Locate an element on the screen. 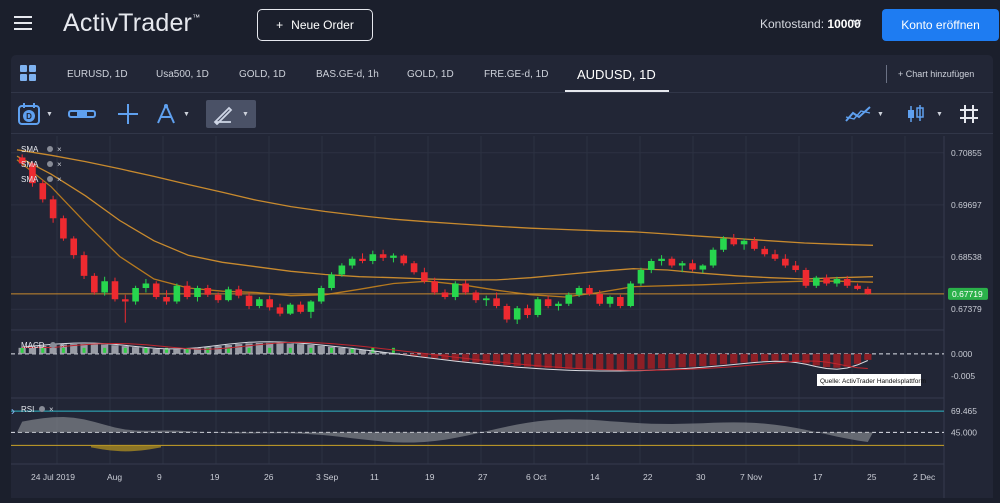  current-price-label: 0.67719 is located at coordinates (967, 294).